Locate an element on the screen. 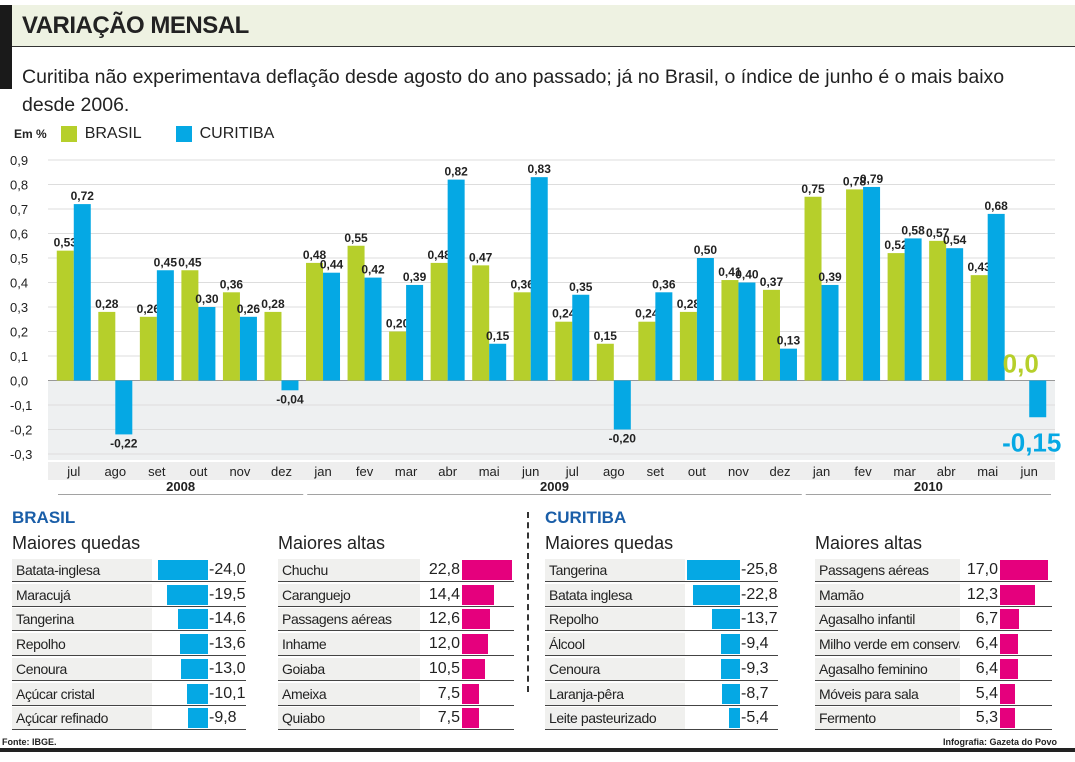  item-value: 10,5 is located at coordinates (444, 668).